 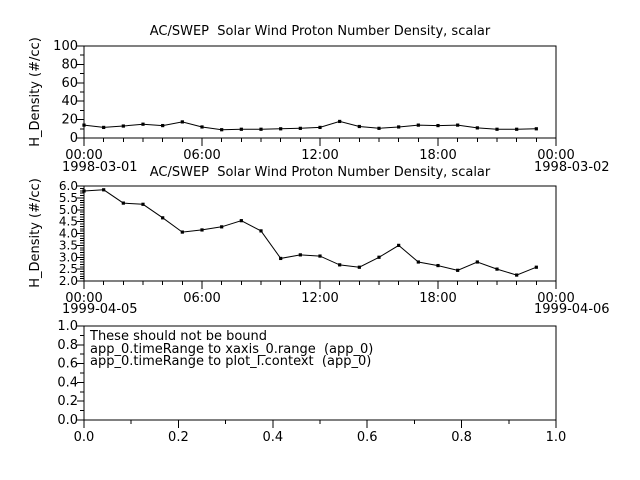 What do you see at coordinates (68, 210) in the screenshot?
I see `y-tick-label: 5.0` at bounding box center [68, 210].